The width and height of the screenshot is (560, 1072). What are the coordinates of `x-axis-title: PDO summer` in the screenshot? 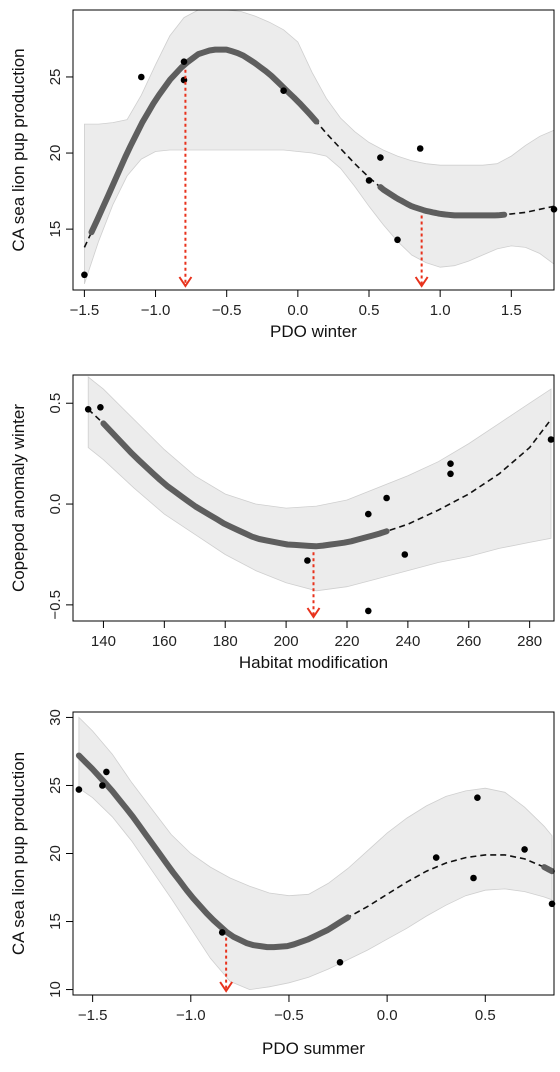 It's located at (313, 1048).